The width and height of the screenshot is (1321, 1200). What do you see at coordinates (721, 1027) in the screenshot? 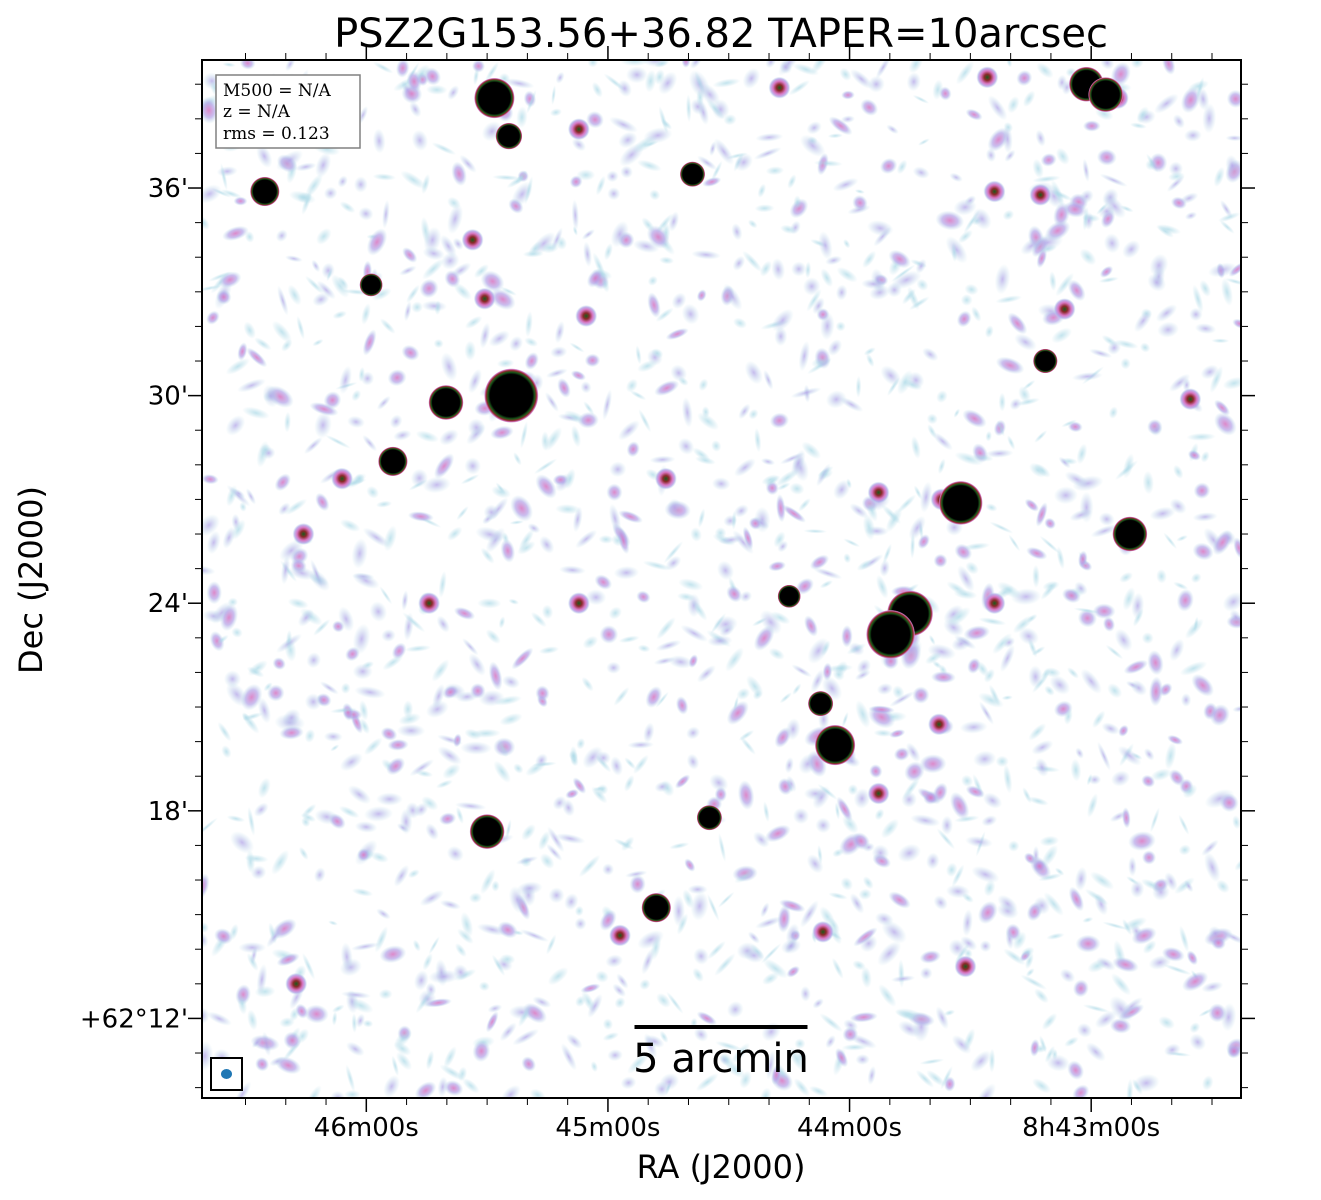
I see `scalebar-line` at bounding box center [721, 1027].